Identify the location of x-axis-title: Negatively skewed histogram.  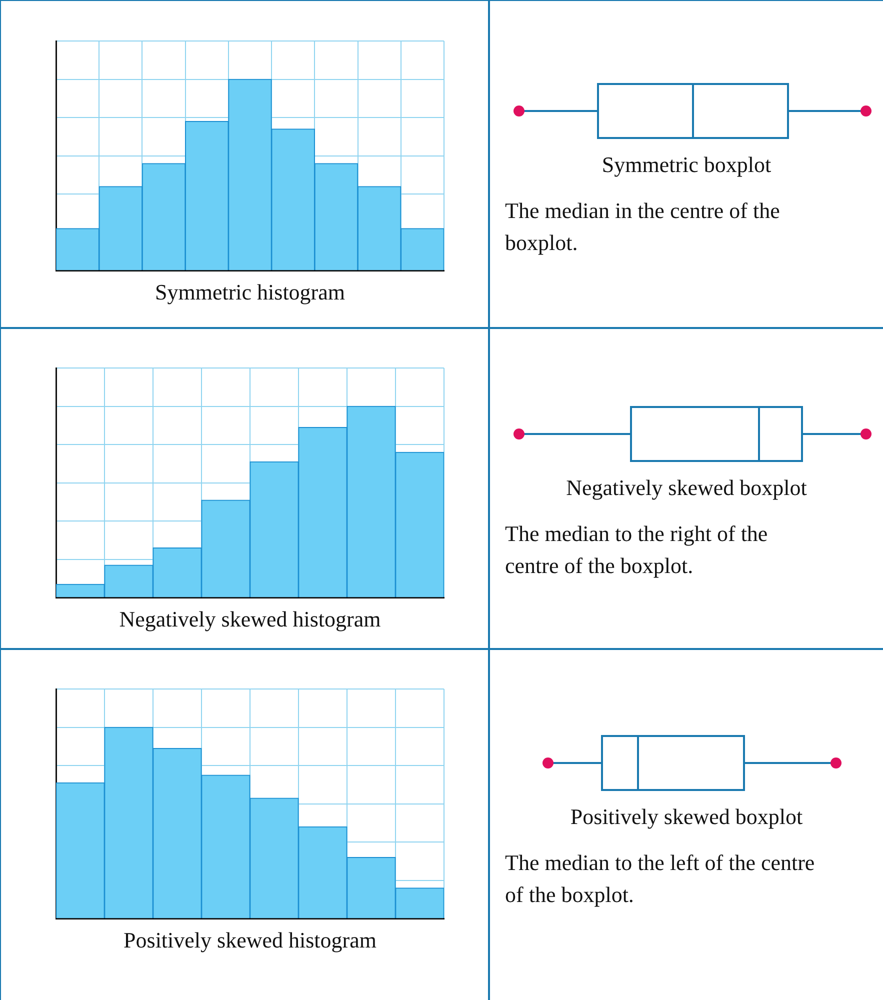
(250, 619).